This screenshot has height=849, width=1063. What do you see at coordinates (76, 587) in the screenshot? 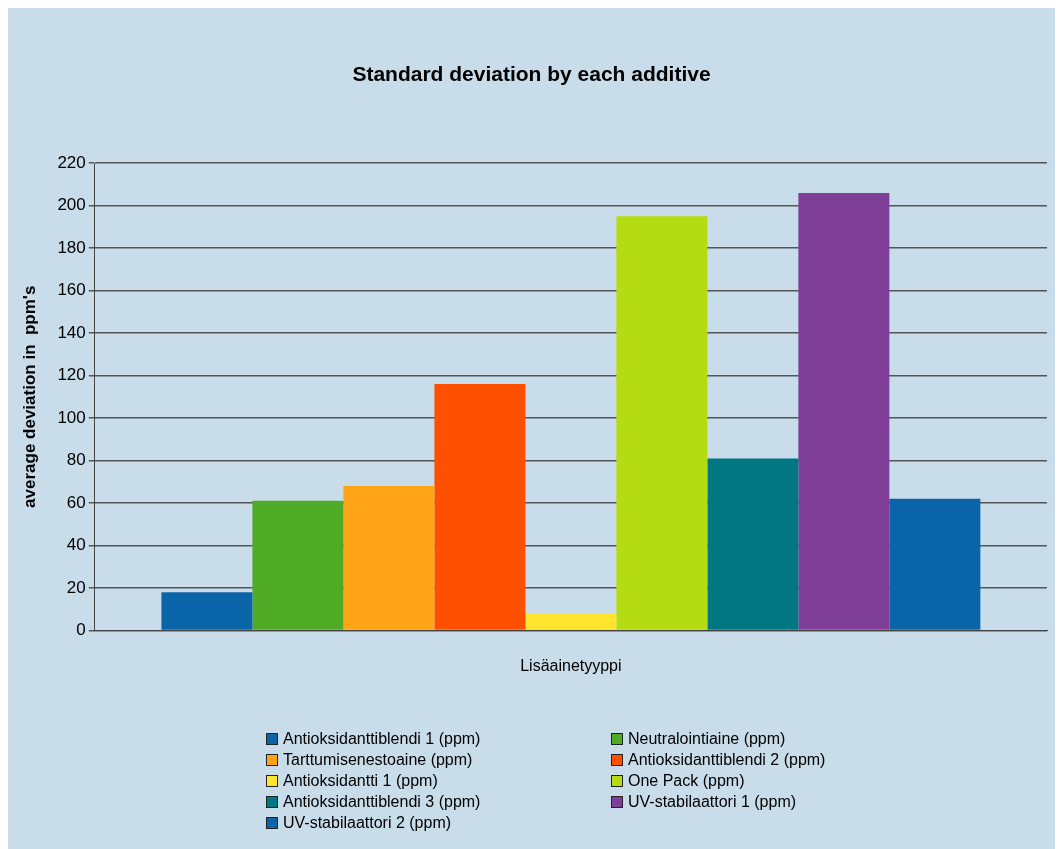
I see `y-tick-label: 20` at bounding box center [76, 587].